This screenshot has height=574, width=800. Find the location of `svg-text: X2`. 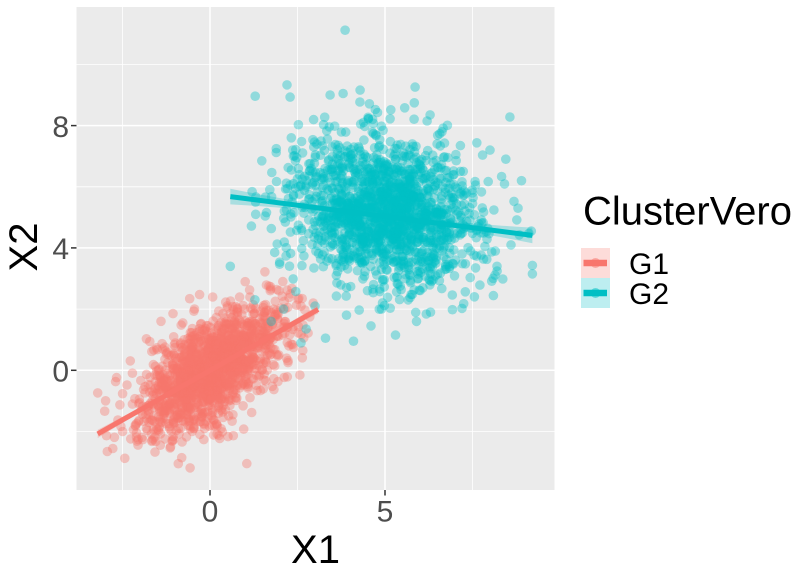

svg-text: X2 is located at coordinates (24, 247).